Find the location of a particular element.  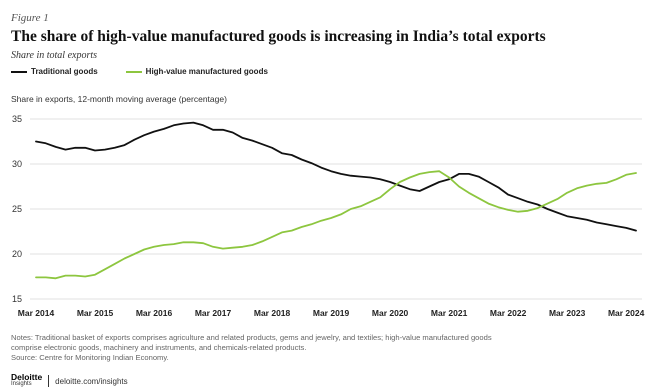

x-tick-label: Mar 2017 is located at coordinates (213, 313).